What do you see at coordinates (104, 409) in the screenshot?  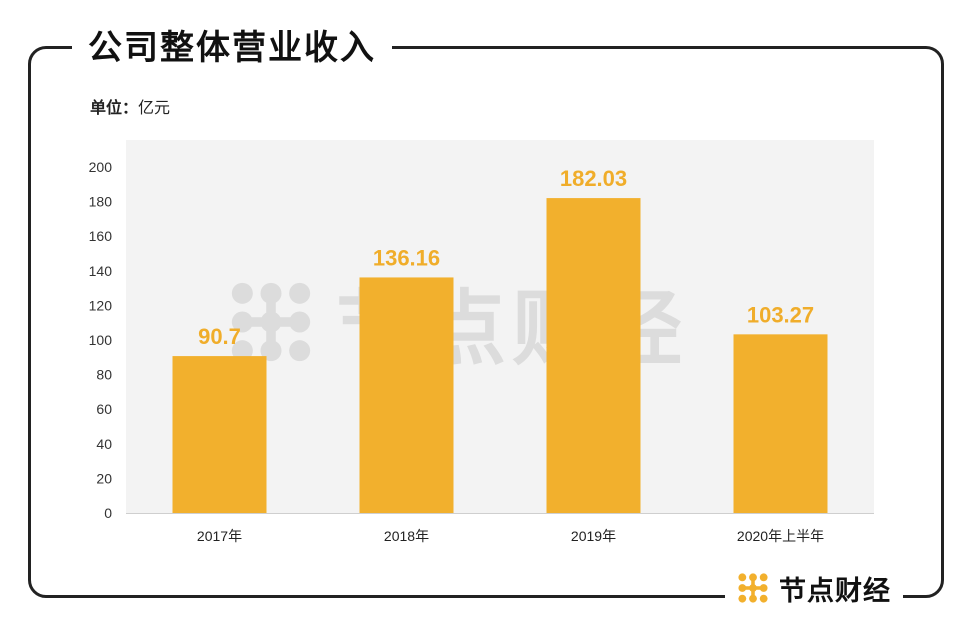 I see `y-tick-label: 60` at bounding box center [104, 409].